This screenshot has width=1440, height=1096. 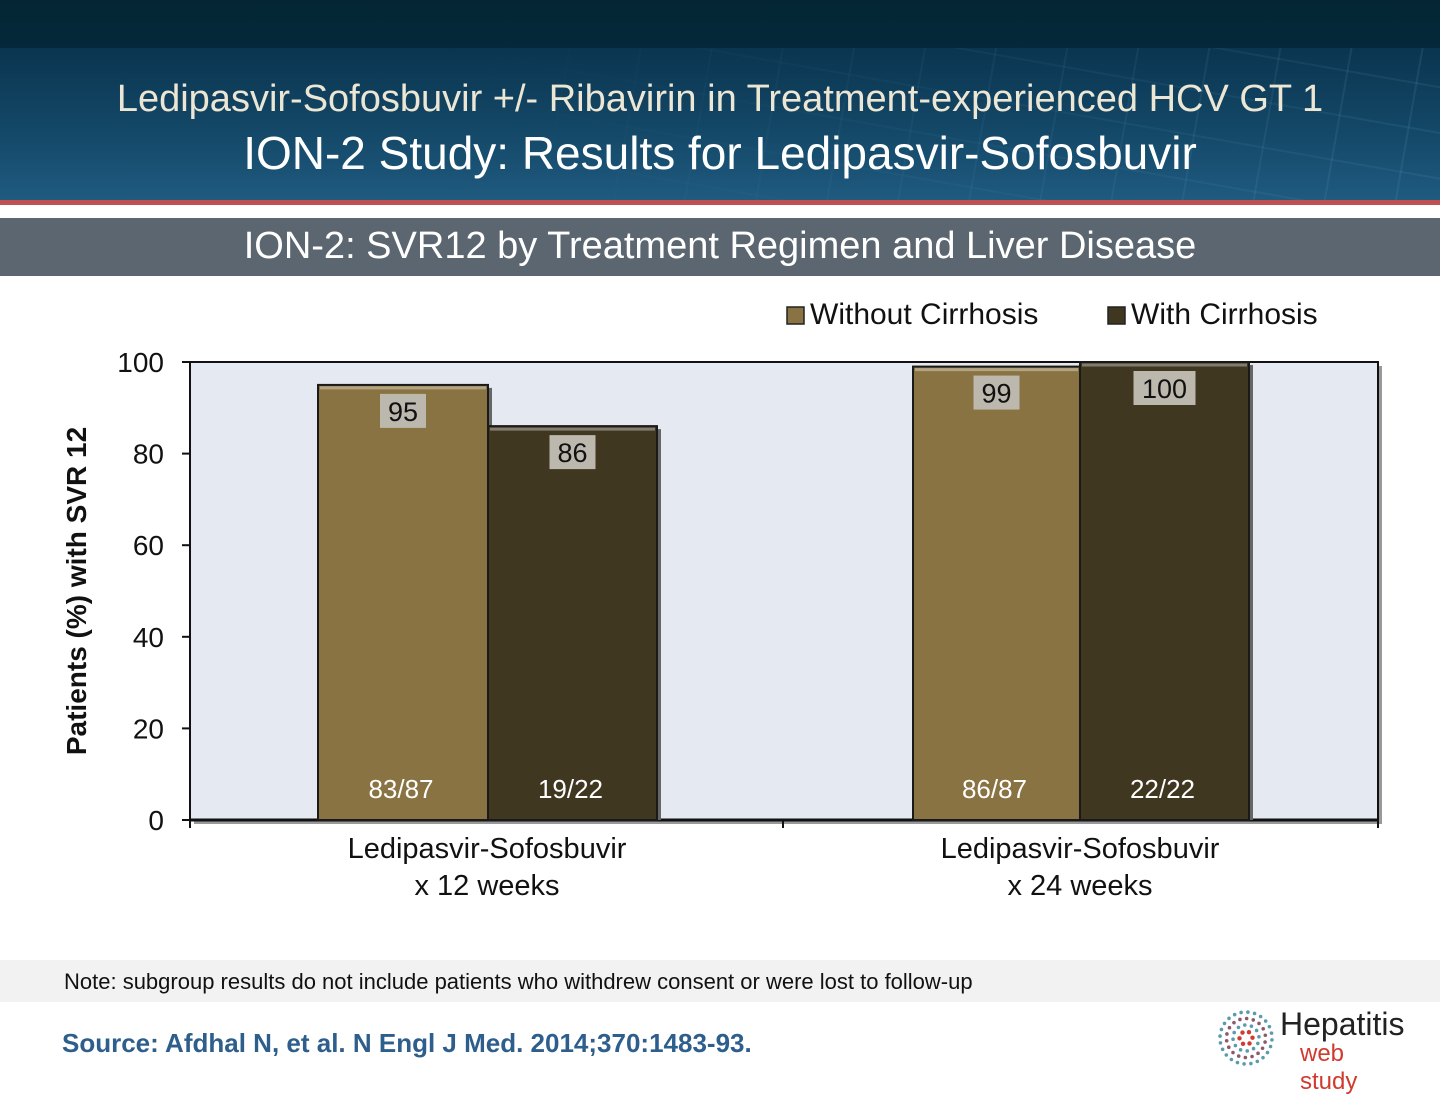 What do you see at coordinates (1342, 1024) in the screenshot?
I see `logo-text-1: Hepatitis` at bounding box center [1342, 1024].